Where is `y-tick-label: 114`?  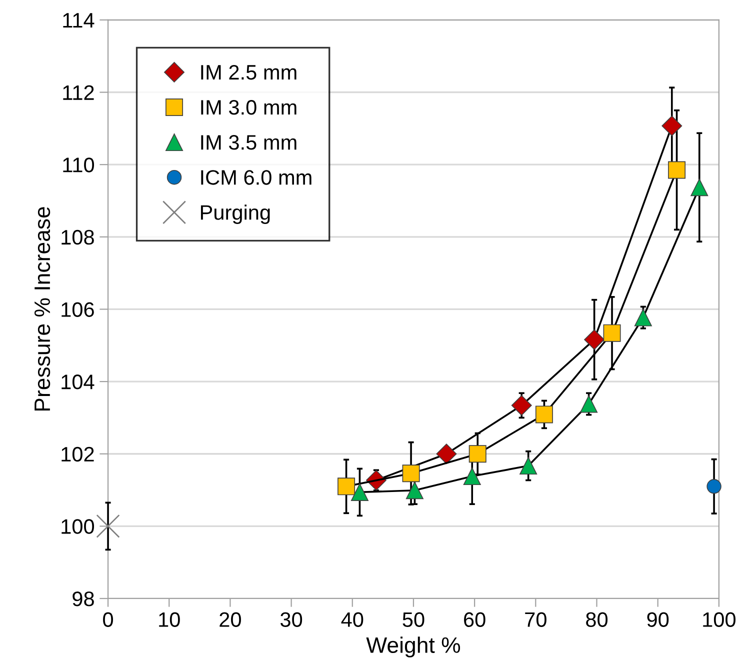 y-tick-label: 114 is located at coordinates (78, 20).